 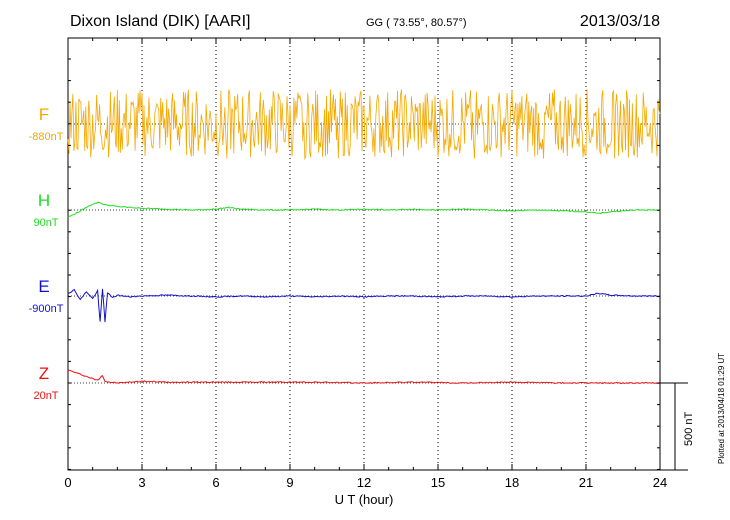 I want to click on baseline-value-H: 90nT, so click(x=45, y=223).